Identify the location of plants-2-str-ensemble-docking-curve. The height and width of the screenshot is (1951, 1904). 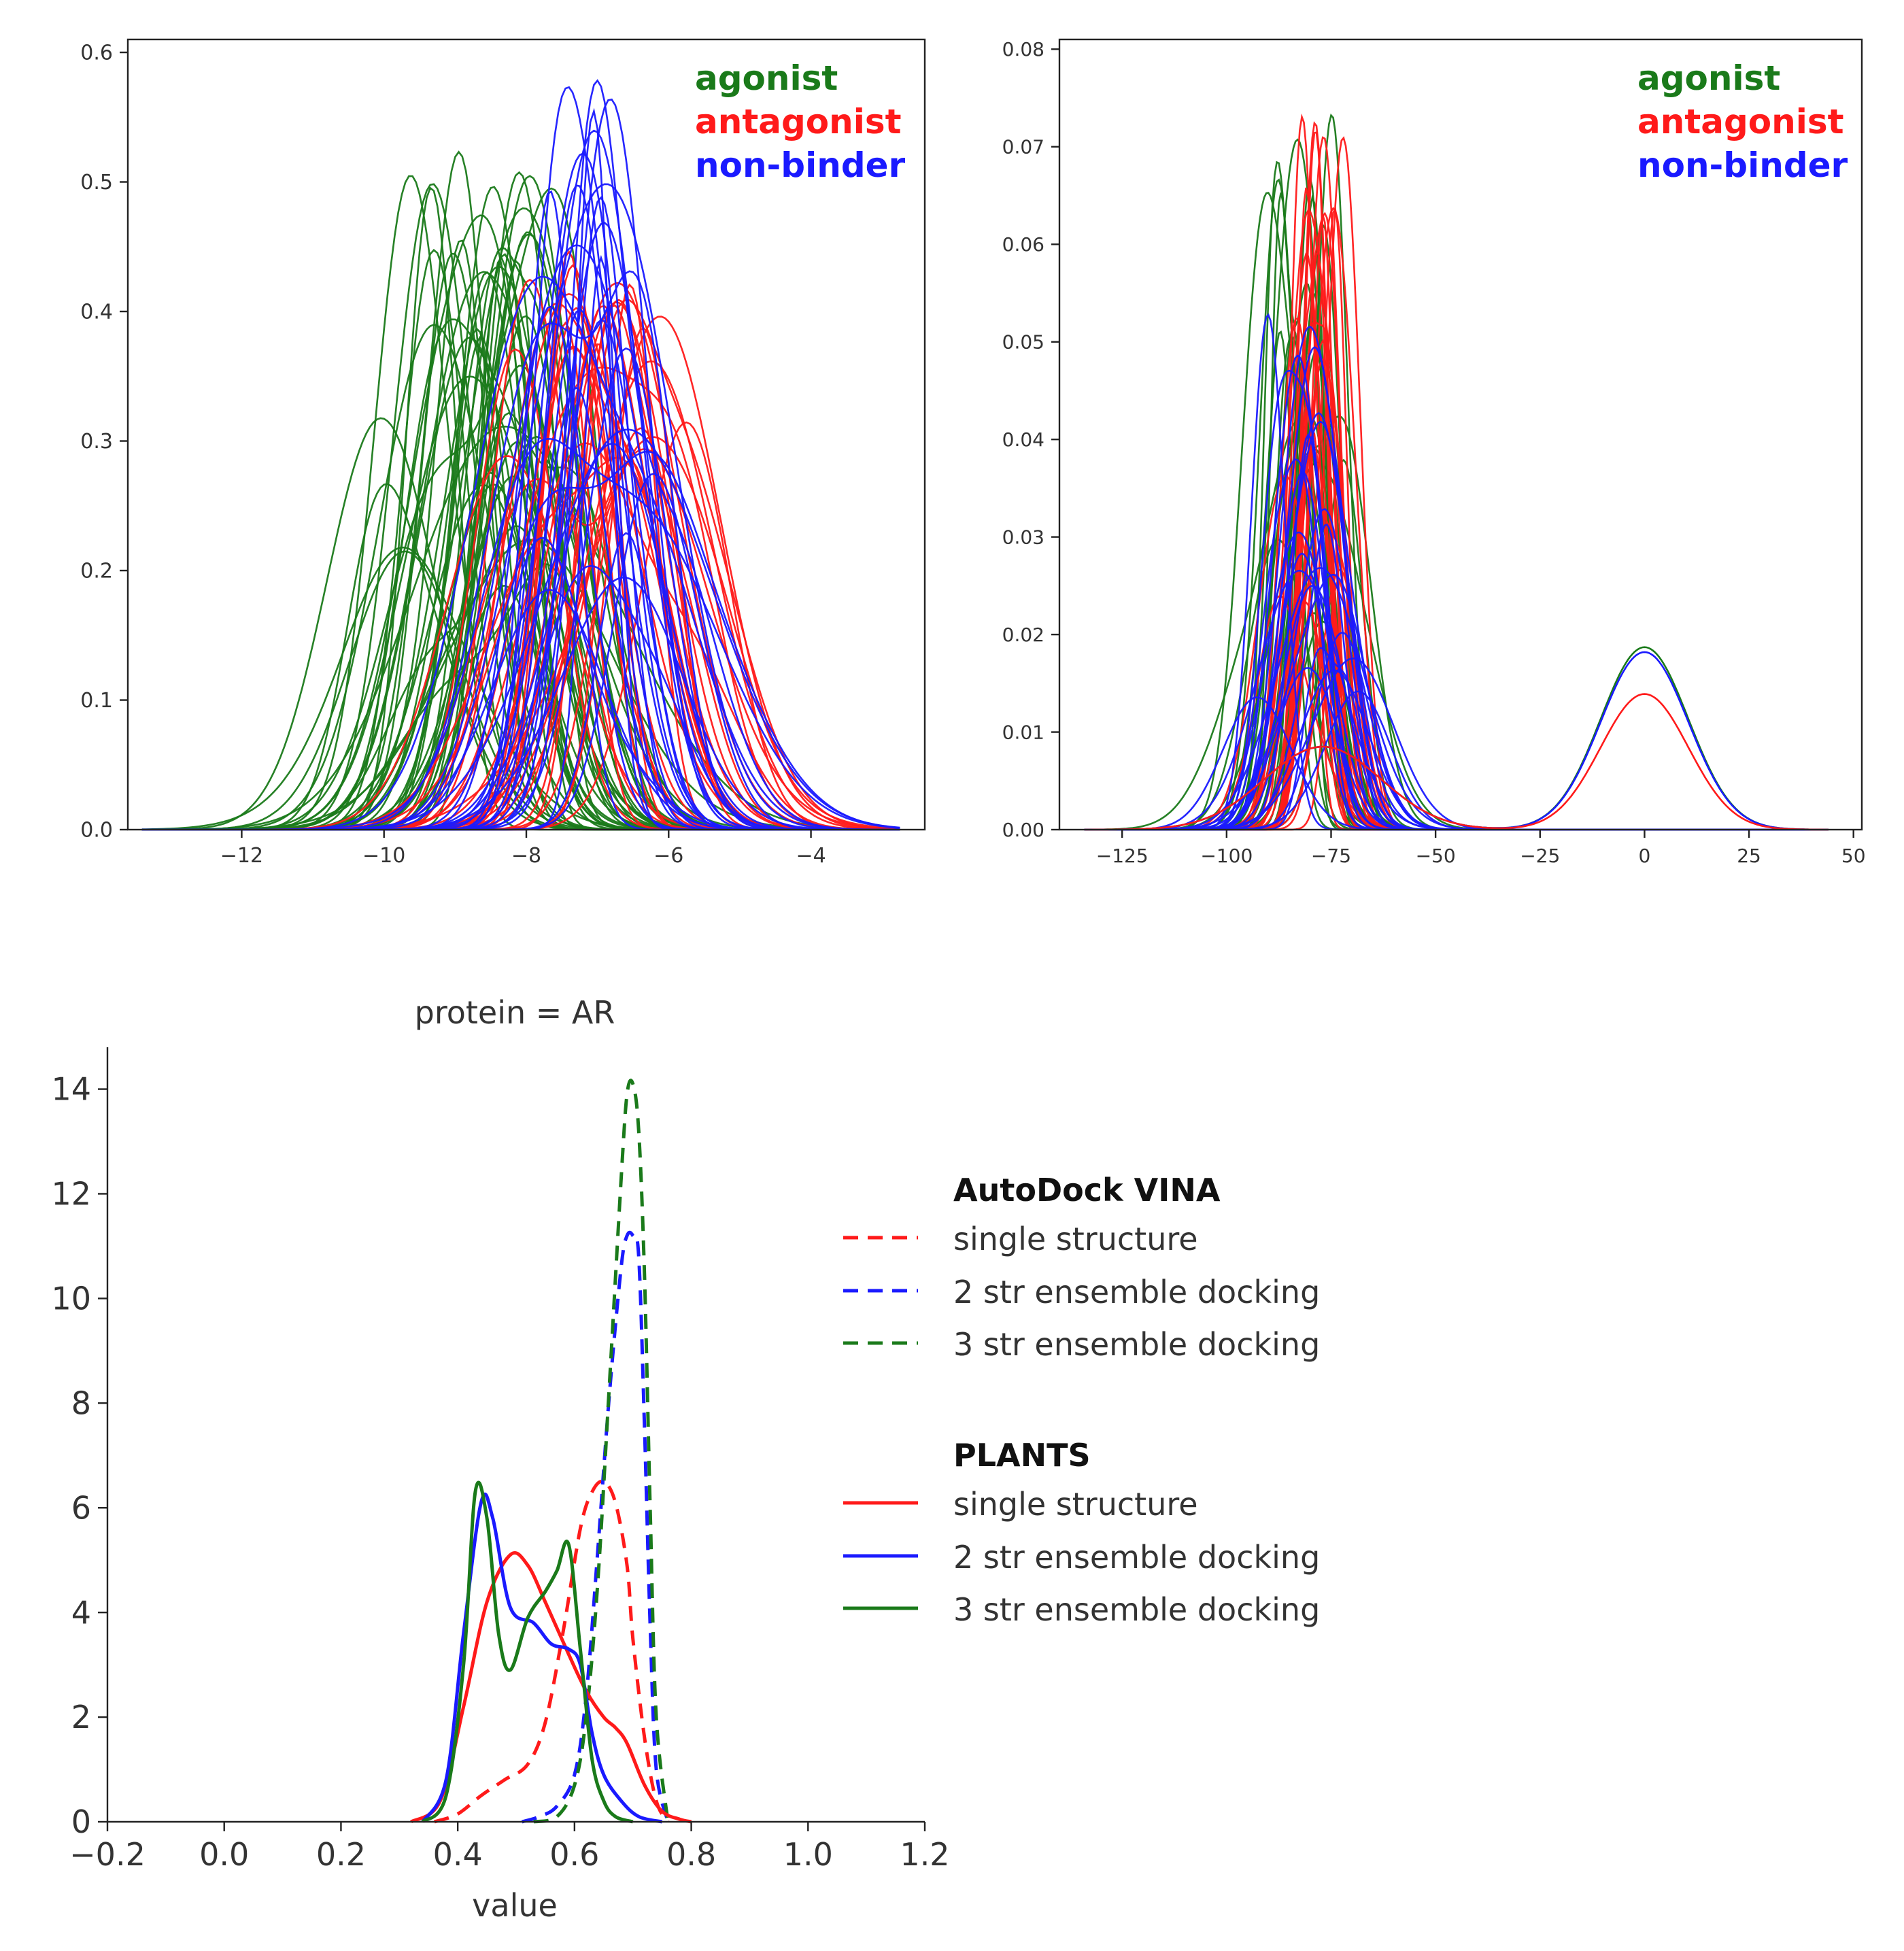
(542, 1658).